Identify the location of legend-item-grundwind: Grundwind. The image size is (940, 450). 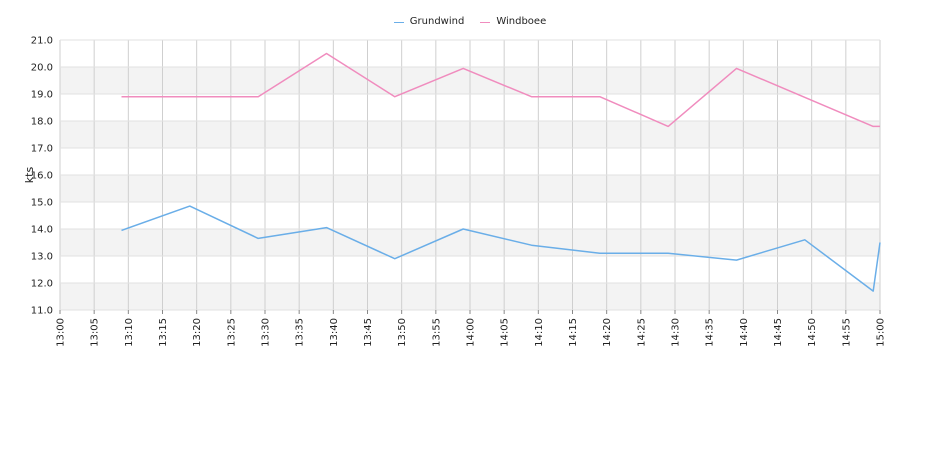
(429, 21).